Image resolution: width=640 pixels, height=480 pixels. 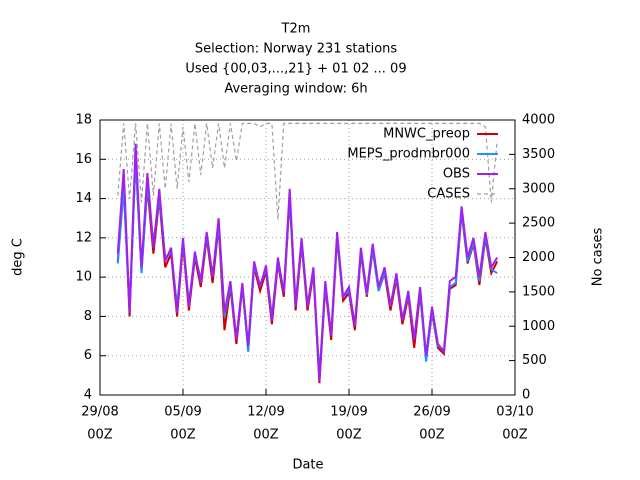 What do you see at coordinates (538, 291) in the screenshot?
I see `y2-tick-label: 1500` at bounding box center [538, 291].